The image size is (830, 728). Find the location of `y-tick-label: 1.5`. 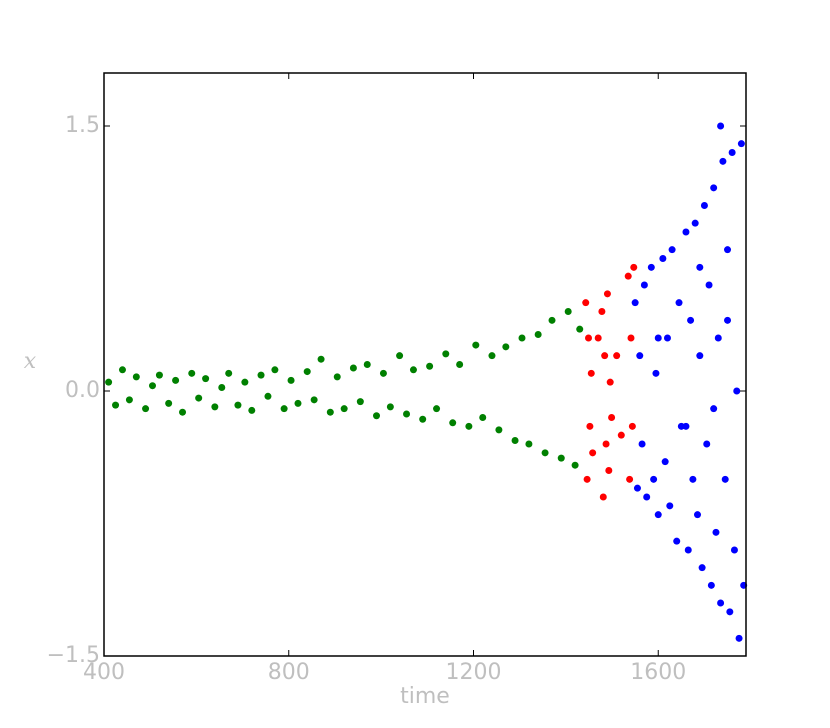

y-tick-label: 1.5 is located at coordinates (82, 125).